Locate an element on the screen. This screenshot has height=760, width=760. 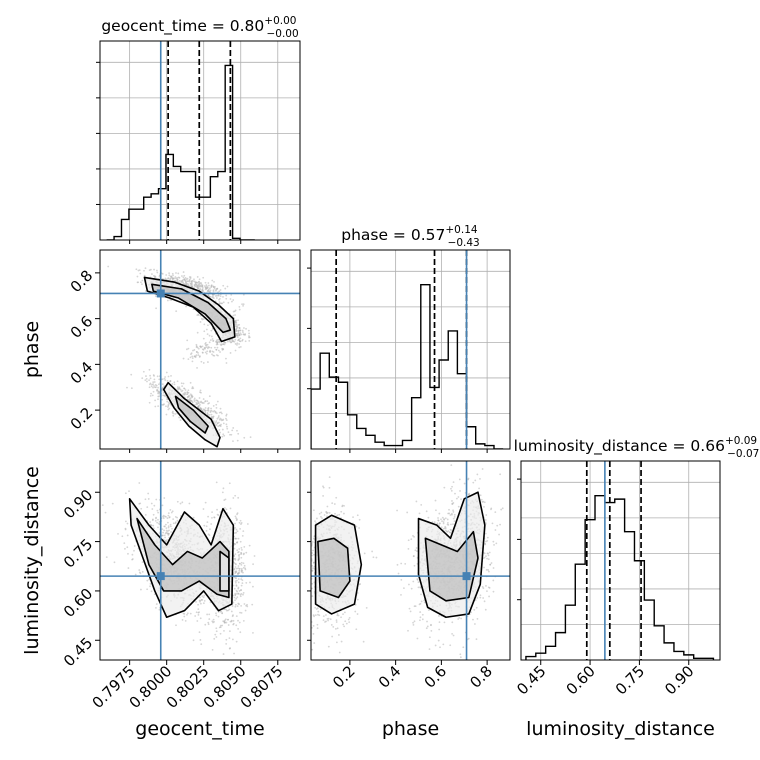
title-lower: −0.07 is located at coordinates (743, 454).